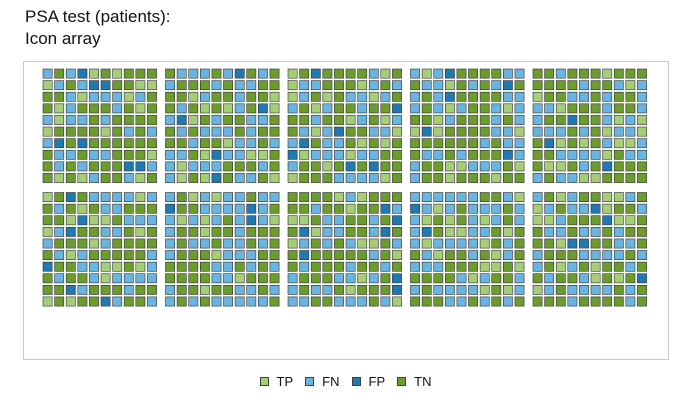 The height and width of the screenshot is (403, 691). I want to click on legend-item-fn: FN, so click(322, 381).